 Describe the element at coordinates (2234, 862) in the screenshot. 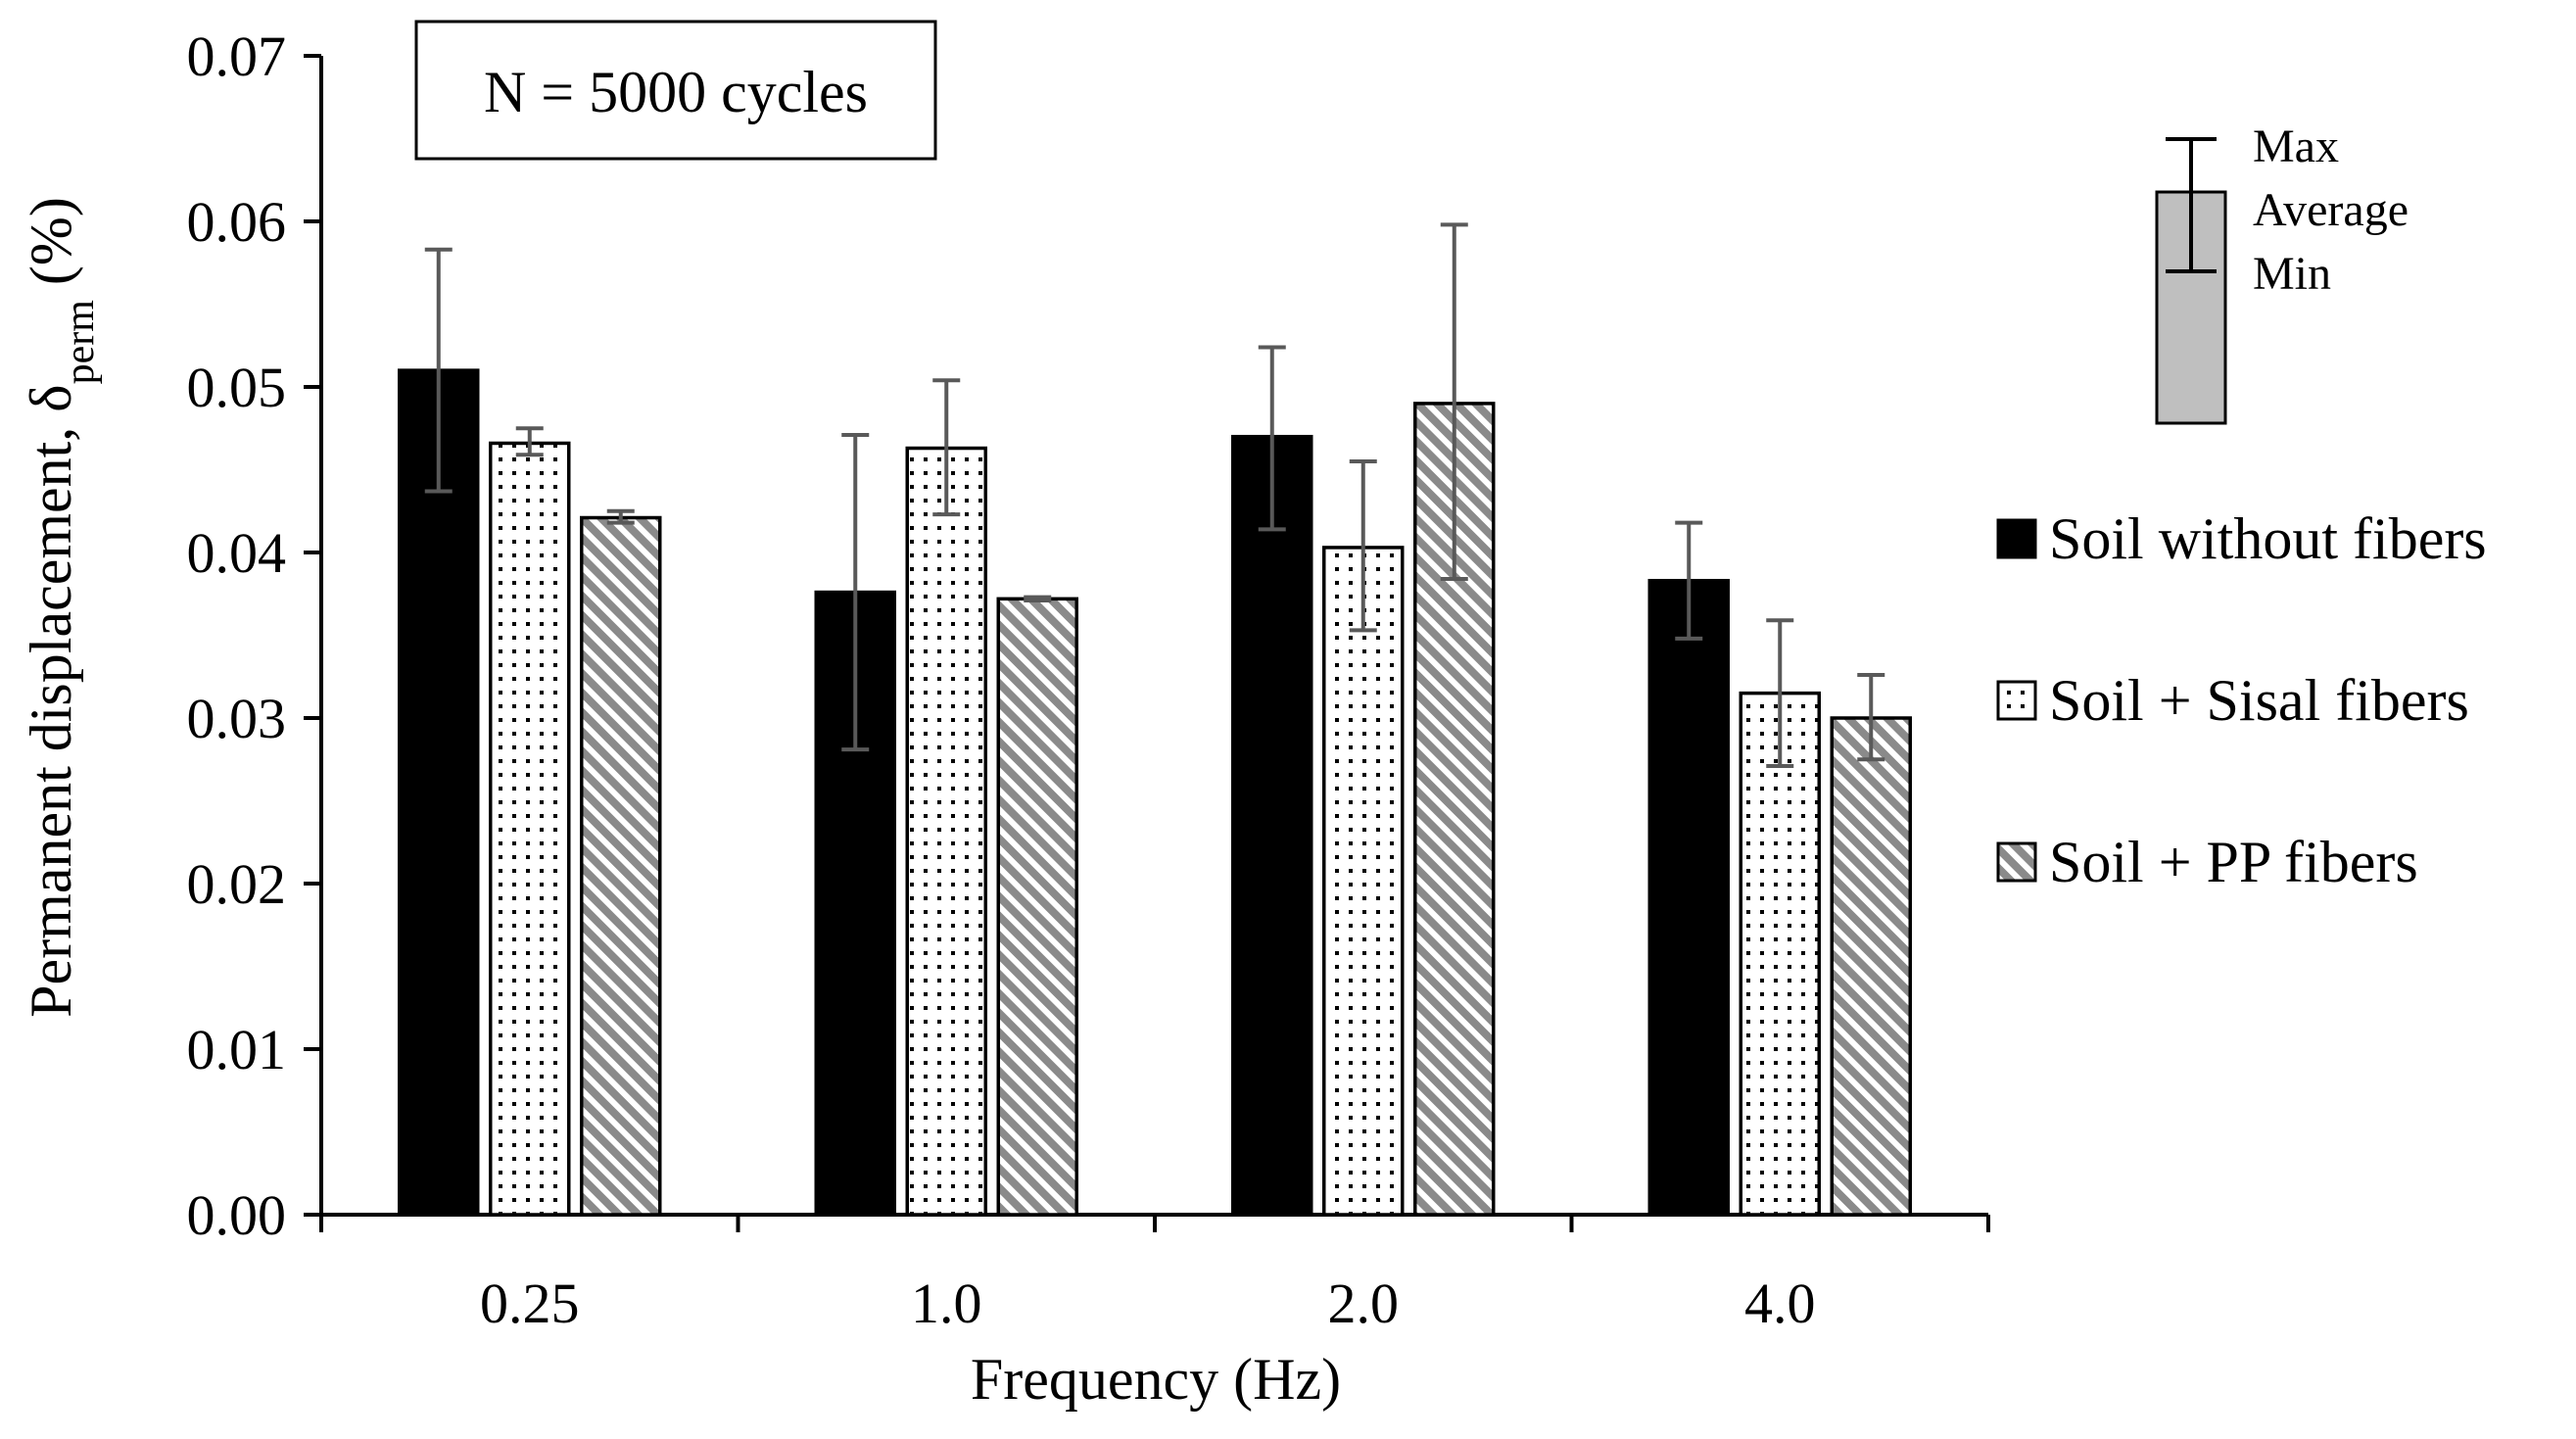

I see `legend-label: Soil + PP fibers` at that location.